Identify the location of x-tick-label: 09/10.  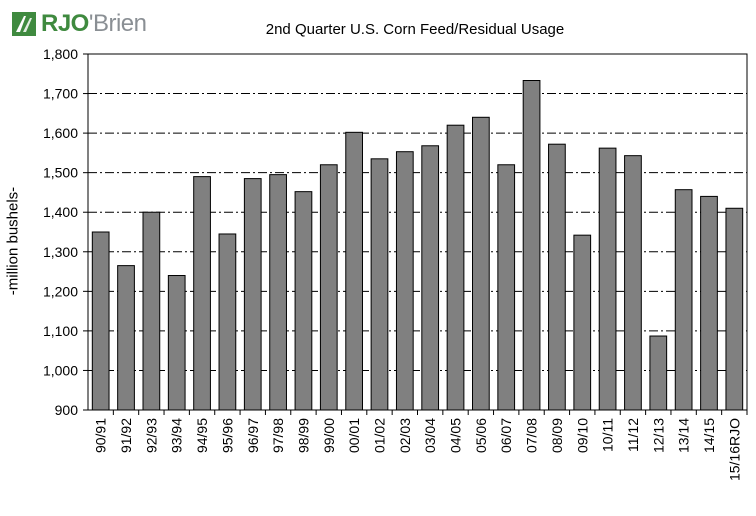
(582, 435).